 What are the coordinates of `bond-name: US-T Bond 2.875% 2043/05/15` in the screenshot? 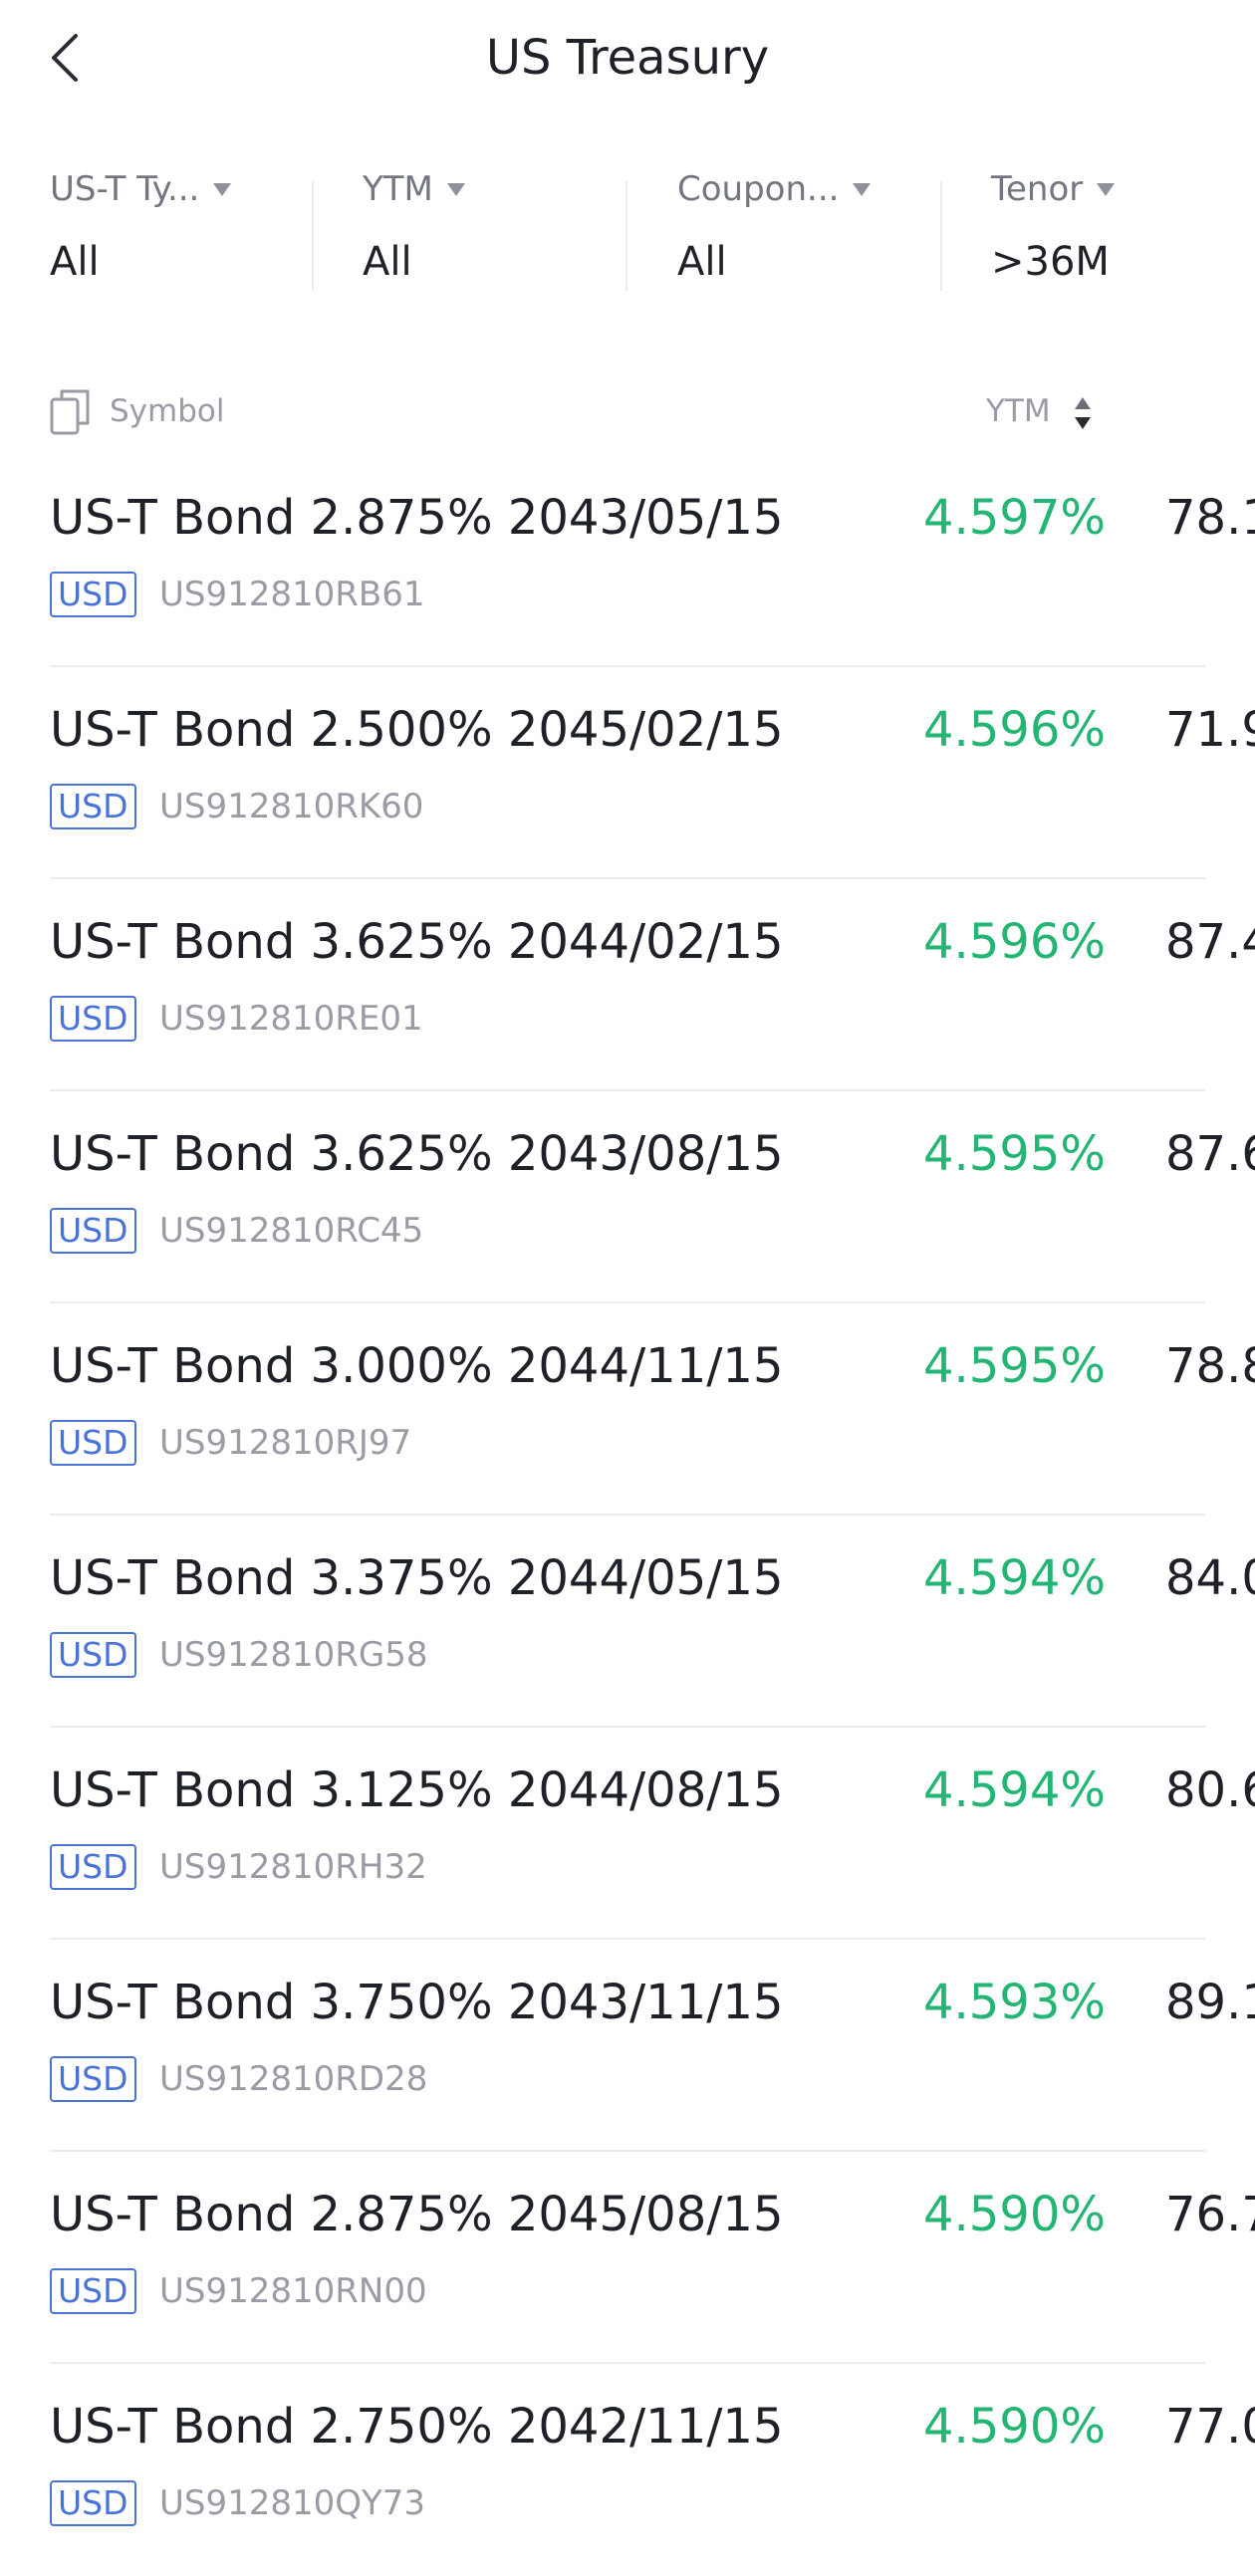 It's located at (417, 518).